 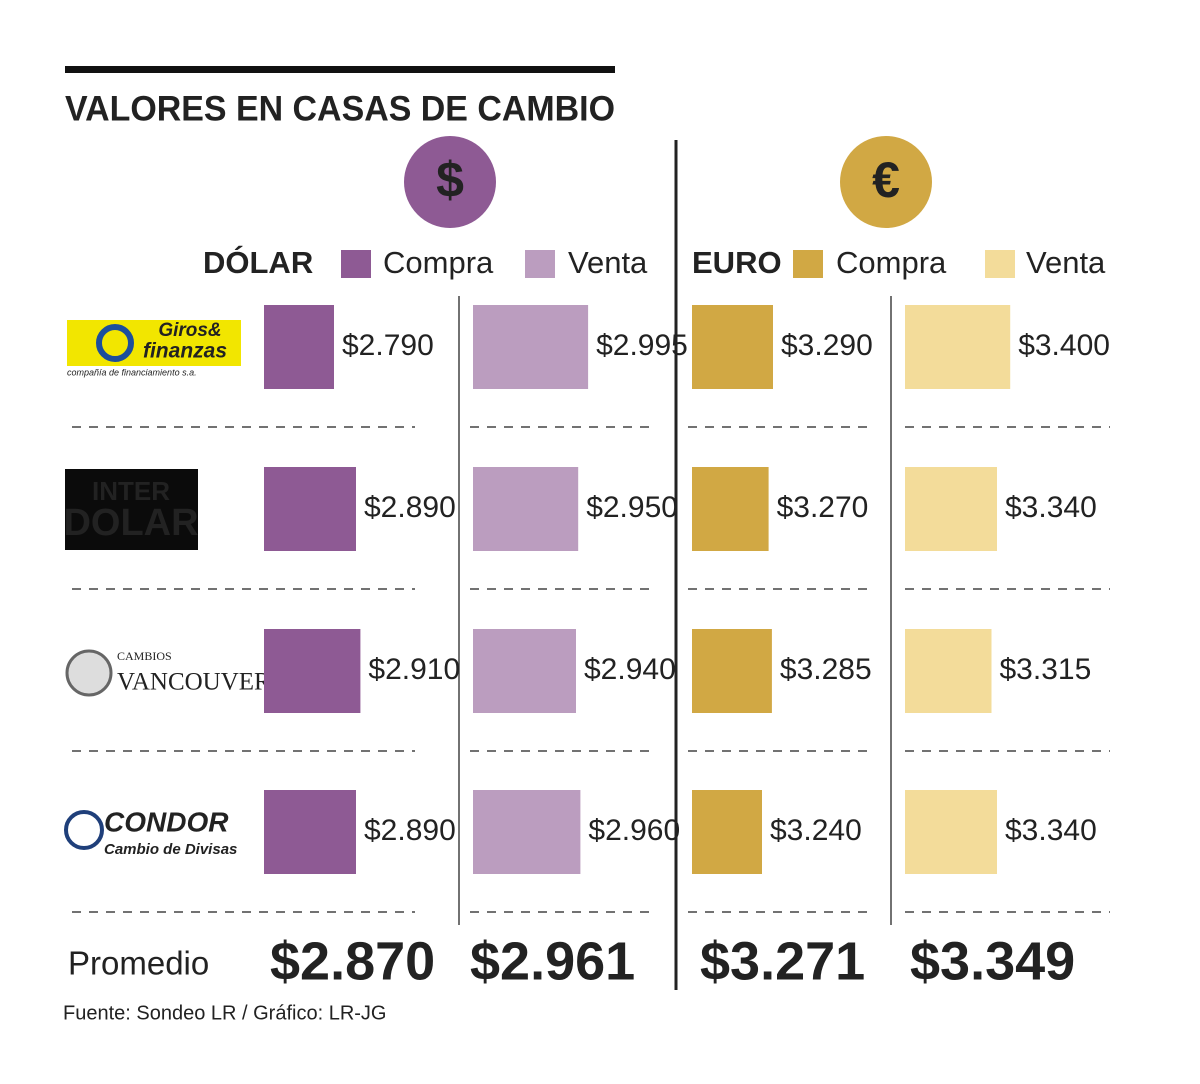 I want to click on currency-symbol: €, so click(x=886, y=180).